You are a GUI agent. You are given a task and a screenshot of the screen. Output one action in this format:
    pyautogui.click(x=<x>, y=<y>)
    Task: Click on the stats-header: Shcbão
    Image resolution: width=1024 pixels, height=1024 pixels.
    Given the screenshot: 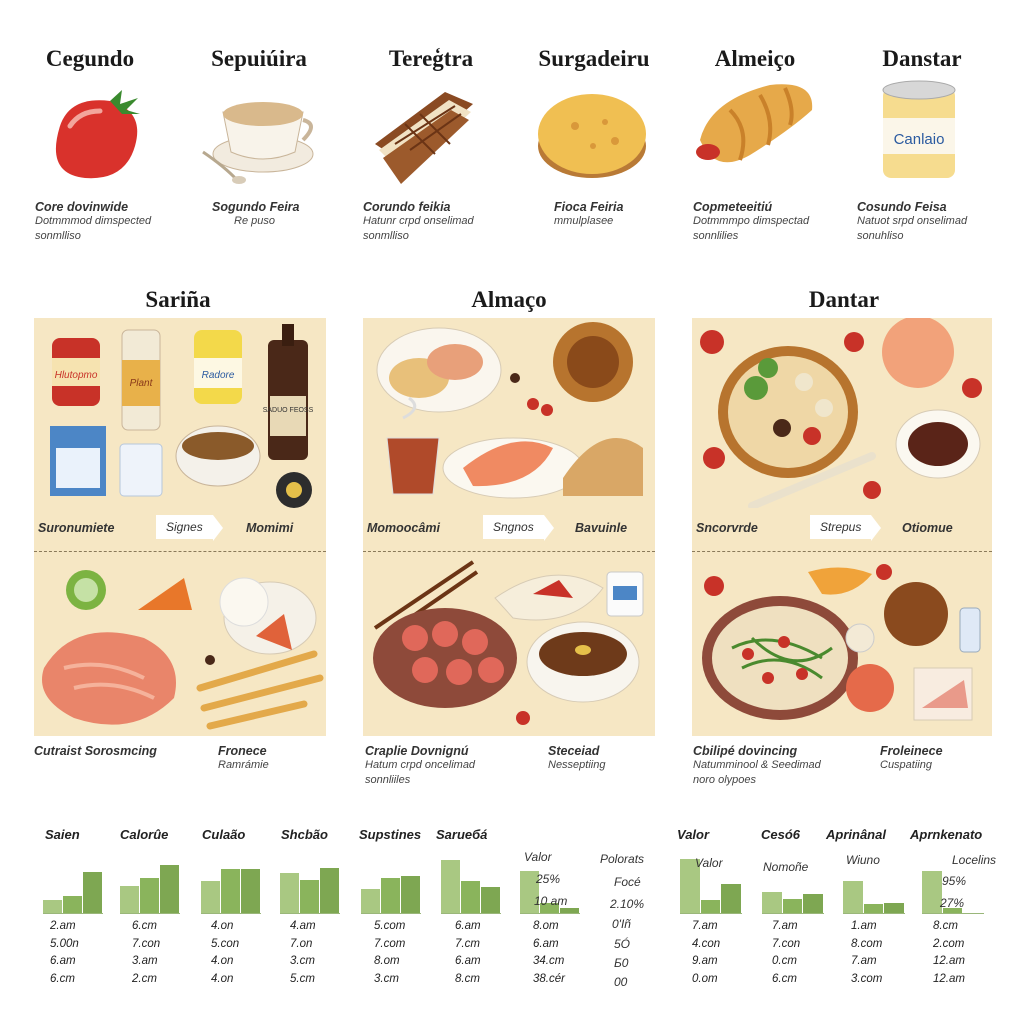 What is the action you would take?
    pyautogui.click(x=304, y=834)
    